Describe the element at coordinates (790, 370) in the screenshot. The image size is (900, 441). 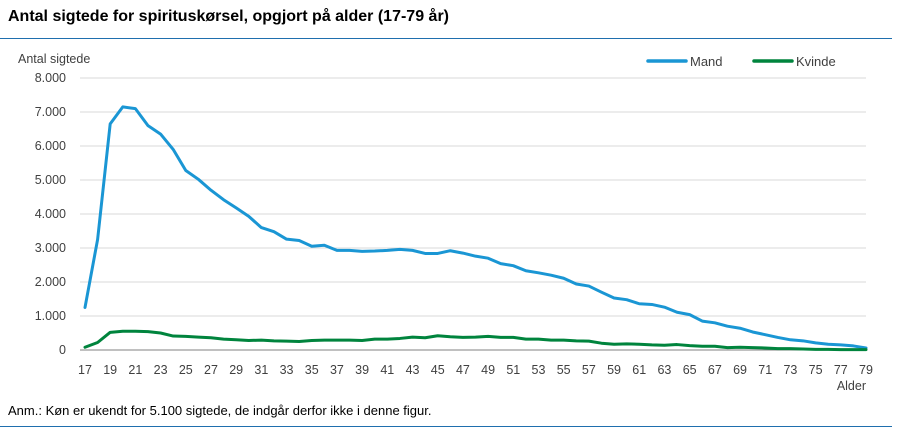
I see `x-tick-label: 73` at that location.